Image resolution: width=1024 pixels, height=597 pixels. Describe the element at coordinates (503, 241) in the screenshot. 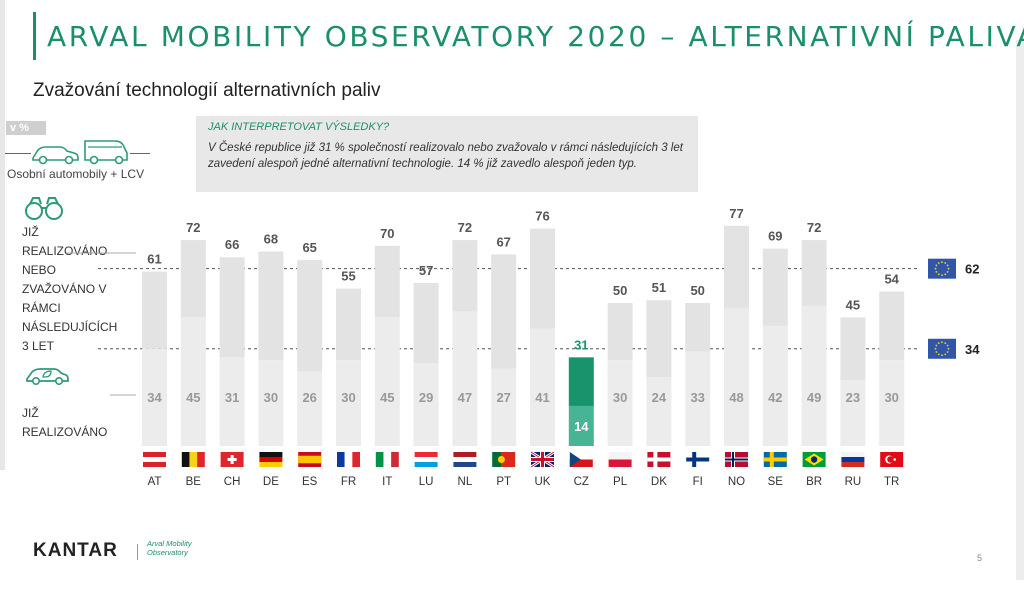

I see `bar-total-label: 67` at that location.